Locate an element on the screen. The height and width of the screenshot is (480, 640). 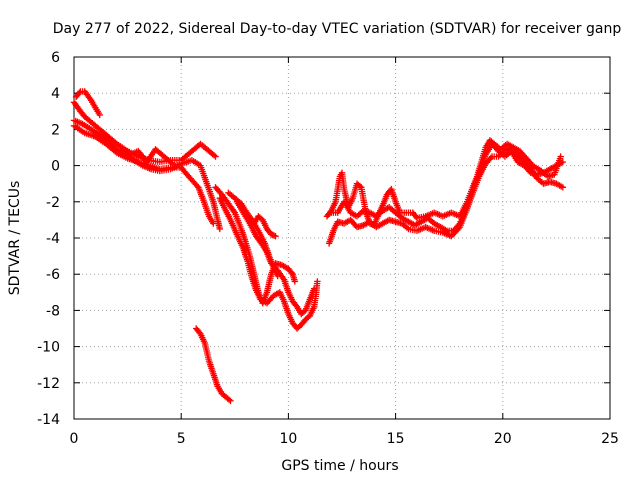
x-axis-label: GPS time / hours is located at coordinates (339, 466).